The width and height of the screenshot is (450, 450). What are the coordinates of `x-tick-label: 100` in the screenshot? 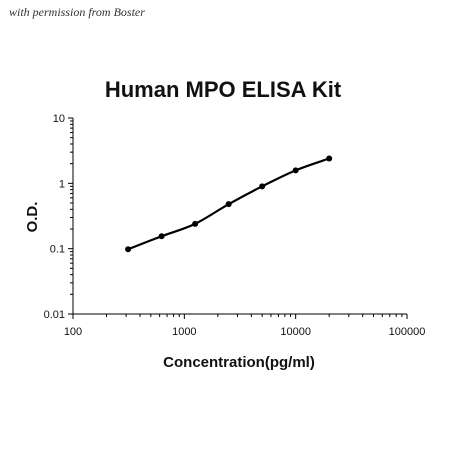 It's located at (73, 332).